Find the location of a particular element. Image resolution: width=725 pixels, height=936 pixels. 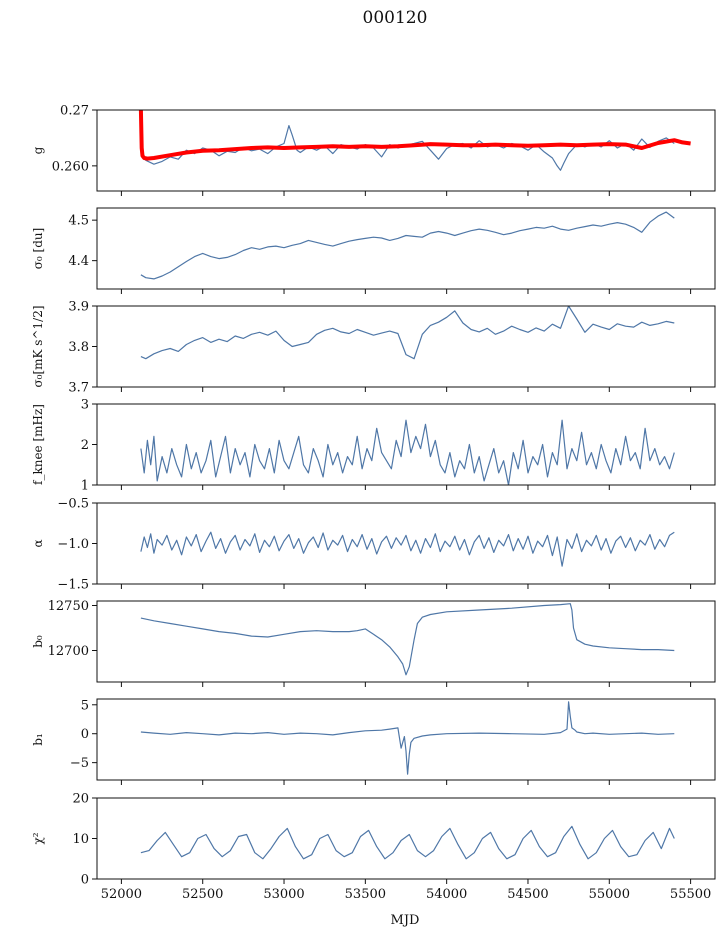

panel-3-frame is located at coordinates (406, 346).